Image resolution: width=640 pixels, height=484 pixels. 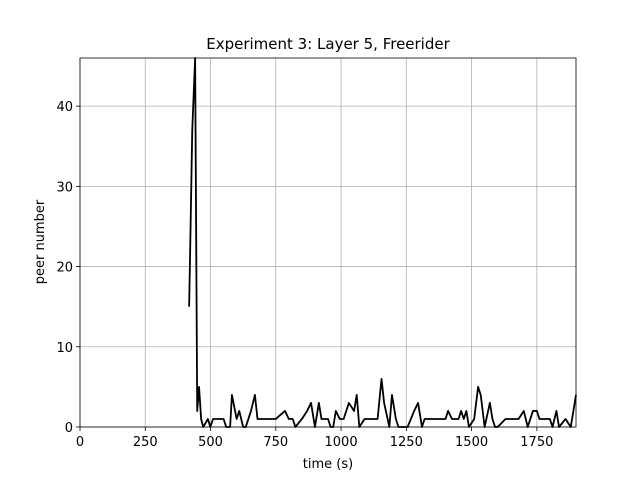 I want to click on x-tick-label: 250, so click(x=145, y=442).